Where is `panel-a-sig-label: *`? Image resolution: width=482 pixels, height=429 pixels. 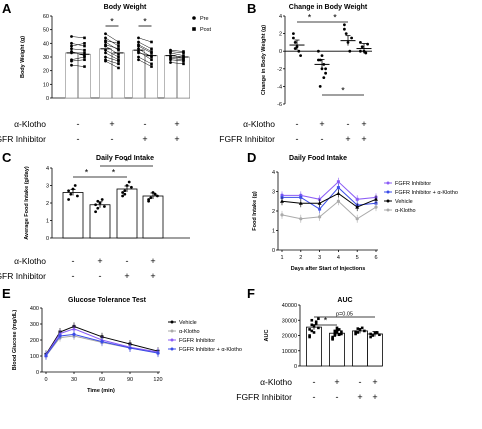 panel-a-sig-label: * is located at coordinates (112, 22).